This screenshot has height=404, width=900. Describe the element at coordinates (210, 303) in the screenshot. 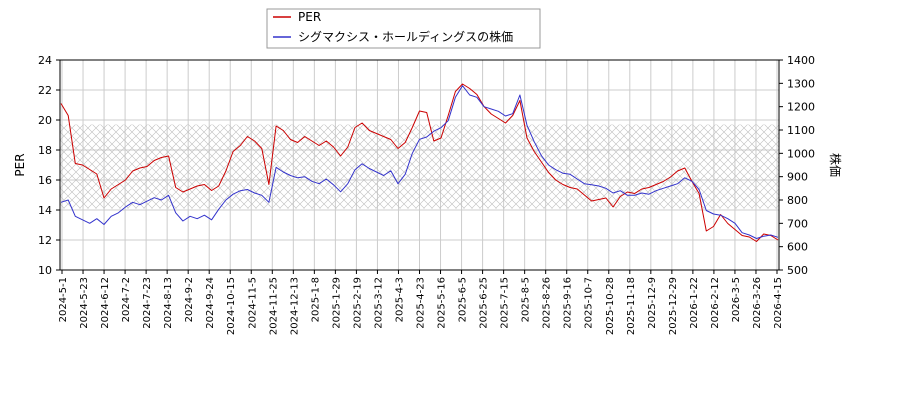

I see `x-tick-label: 2024-9-24` at that location.